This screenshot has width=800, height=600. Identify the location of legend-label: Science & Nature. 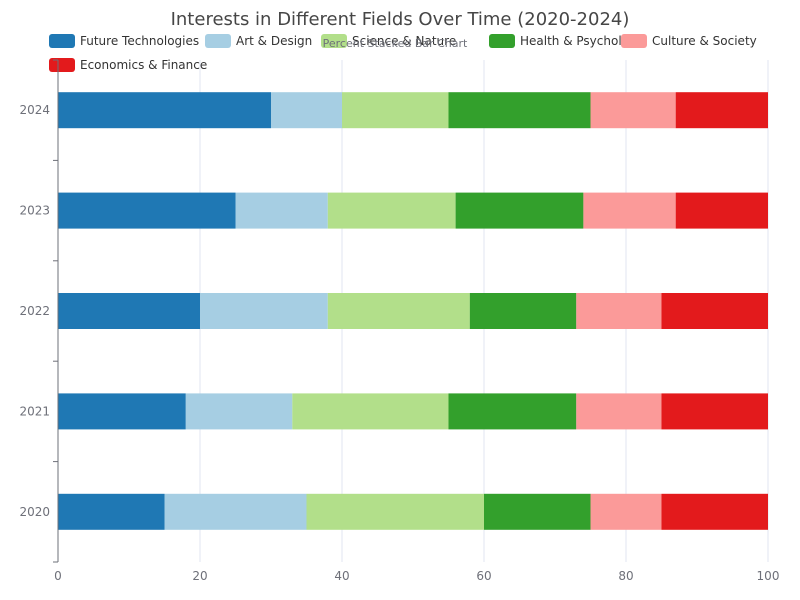
(404, 41).